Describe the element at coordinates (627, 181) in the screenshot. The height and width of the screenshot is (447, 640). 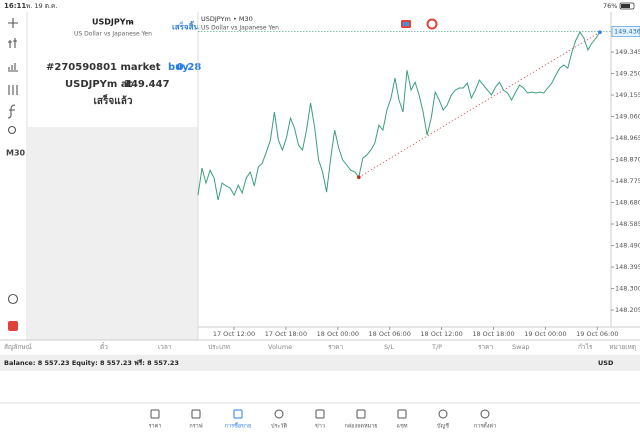
I see `y-tick-label: 148.775` at that location.